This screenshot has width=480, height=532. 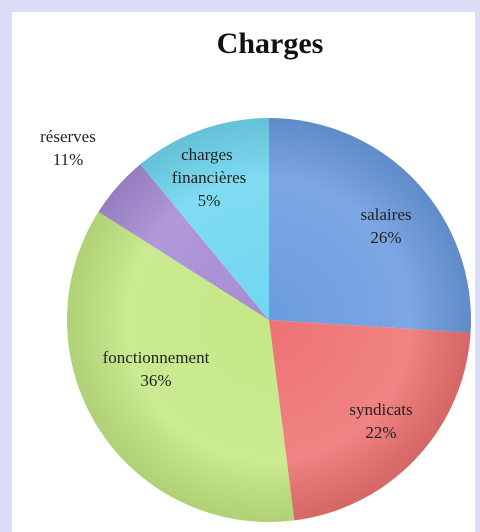 What do you see at coordinates (155, 380) in the screenshot?
I see `value-label: 36%` at bounding box center [155, 380].